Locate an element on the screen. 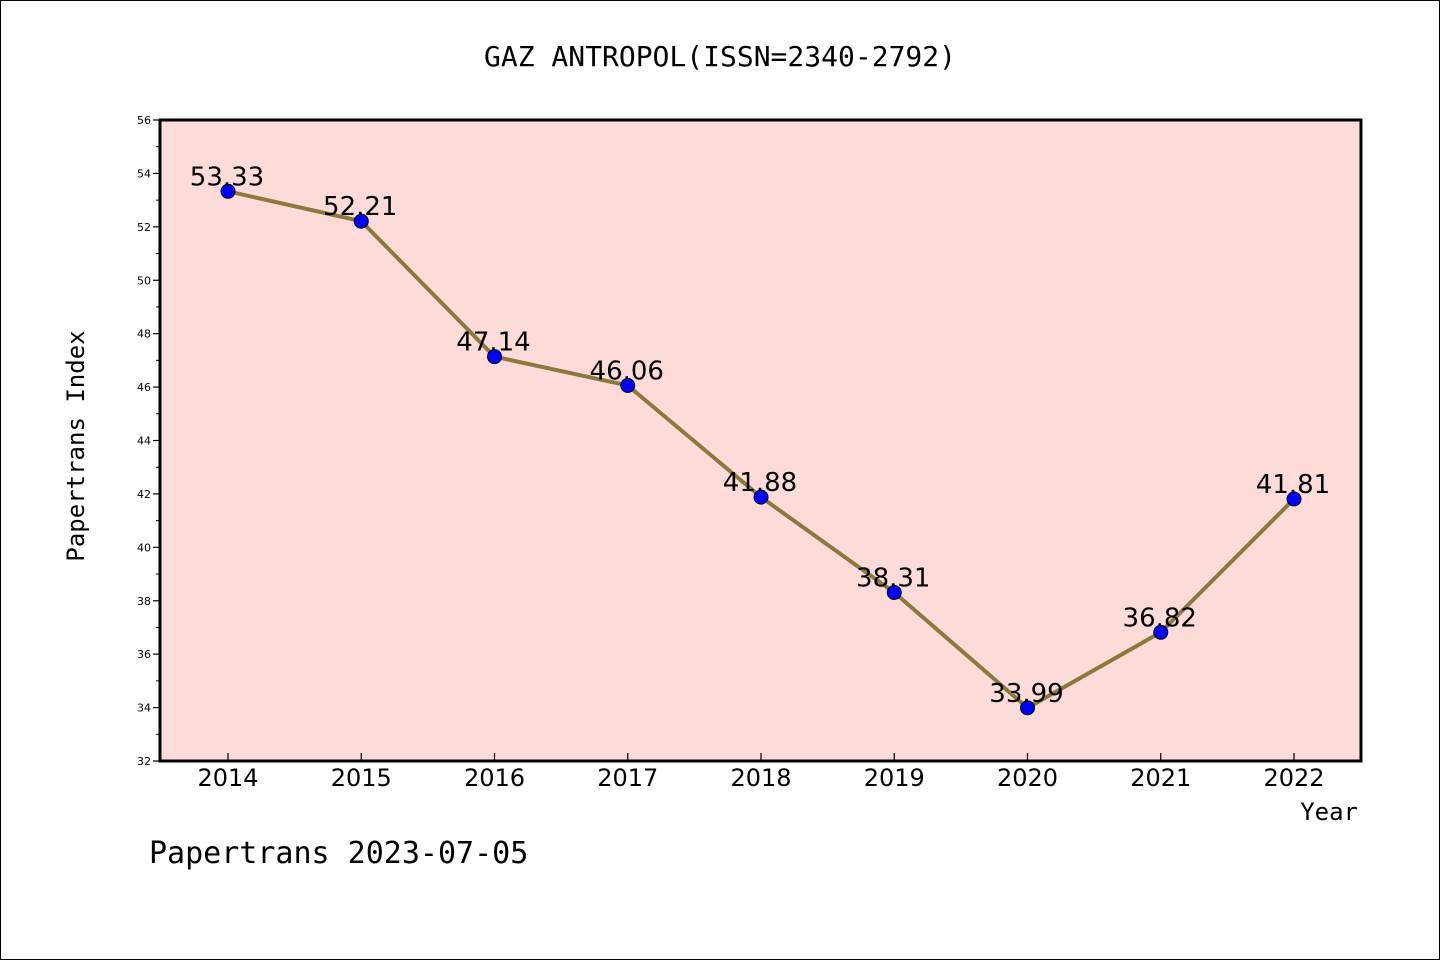 This screenshot has width=1440, height=960. data-label: 38.31 is located at coordinates (893, 578).